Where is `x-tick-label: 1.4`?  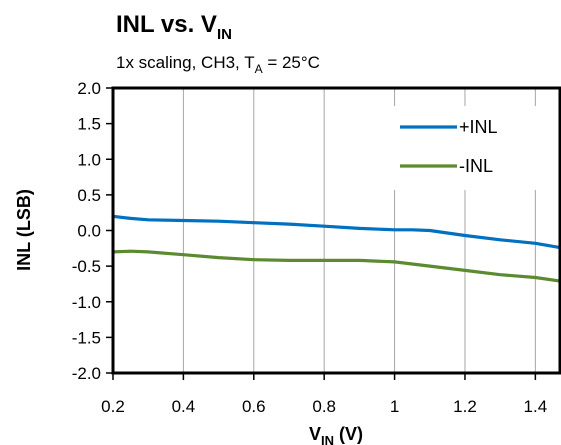 x-tick-label: 1.4 is located at coordinates (536, 406).